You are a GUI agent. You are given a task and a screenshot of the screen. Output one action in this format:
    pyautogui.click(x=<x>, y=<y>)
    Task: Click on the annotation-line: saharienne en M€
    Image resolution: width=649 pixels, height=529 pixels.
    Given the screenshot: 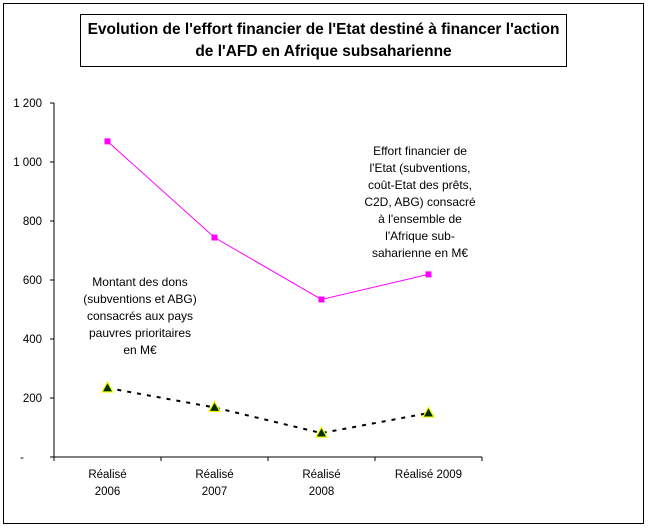 What is the action you would take?
    pyautogui.click(x=420, y=253)
    